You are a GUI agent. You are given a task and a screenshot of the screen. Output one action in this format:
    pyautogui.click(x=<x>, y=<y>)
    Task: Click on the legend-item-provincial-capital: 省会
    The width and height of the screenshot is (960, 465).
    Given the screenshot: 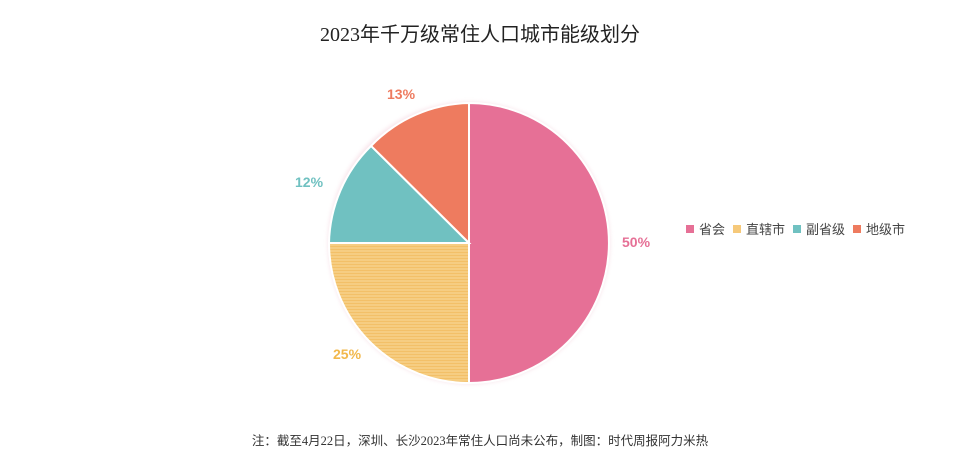 What is the action you would take?
    pyautogui.click(x=705, y=228)
    